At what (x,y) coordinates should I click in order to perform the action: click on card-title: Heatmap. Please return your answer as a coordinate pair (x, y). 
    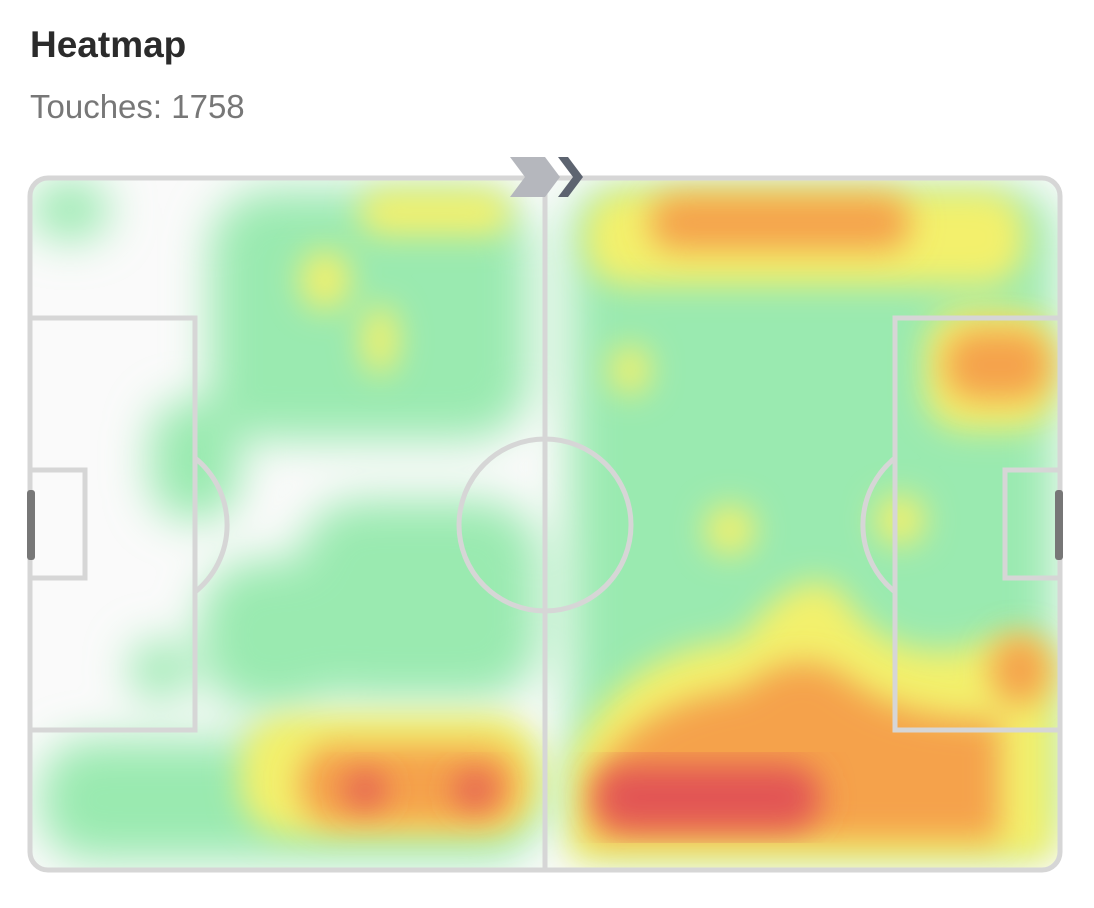
    Looking at the image, I should click on (108, 44).